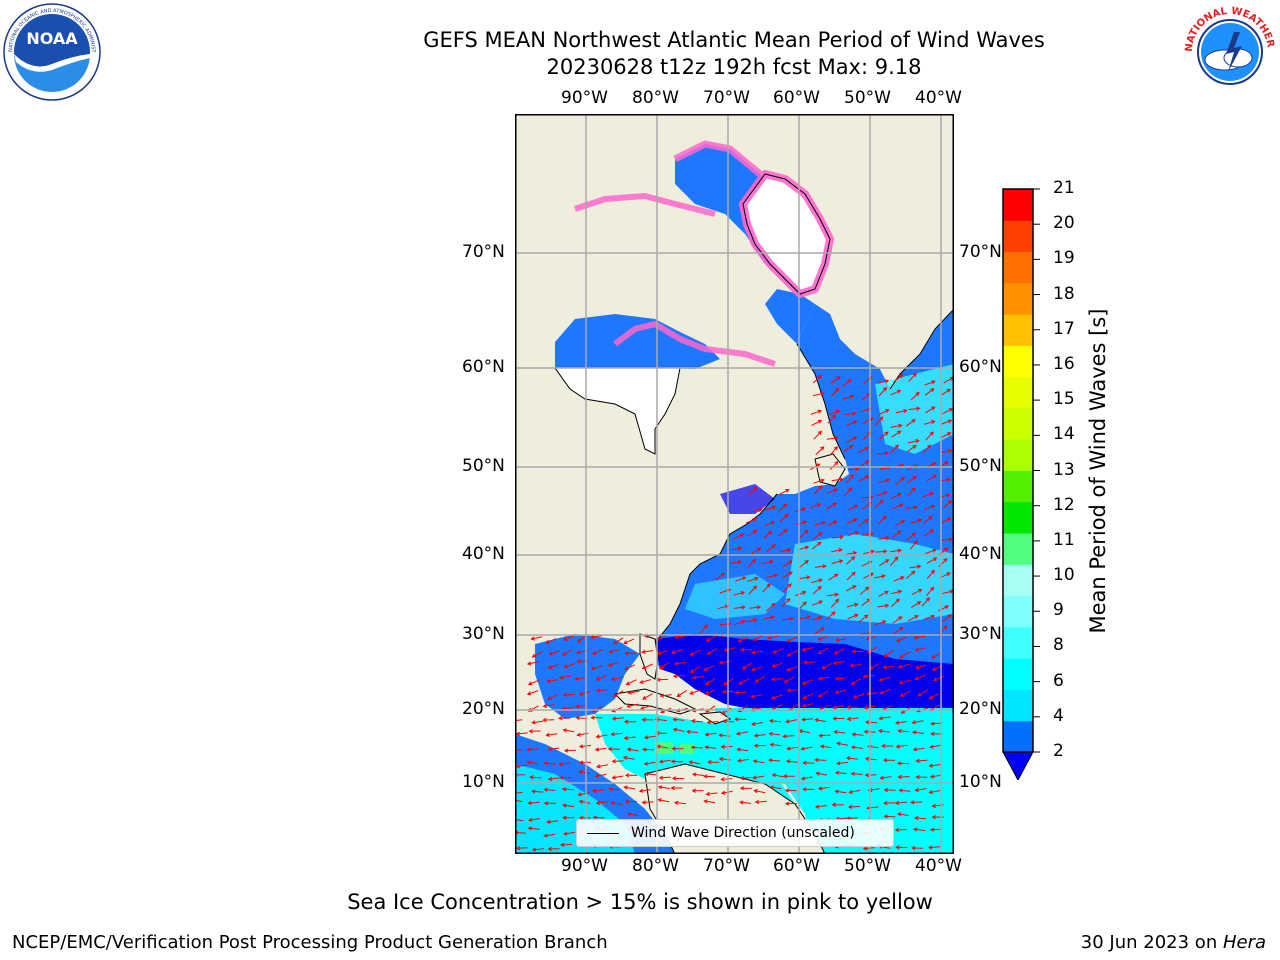 This screenshot has width=1280, height=960. I want to click on colorbar-tick-label: 16, so click(1064, 363).